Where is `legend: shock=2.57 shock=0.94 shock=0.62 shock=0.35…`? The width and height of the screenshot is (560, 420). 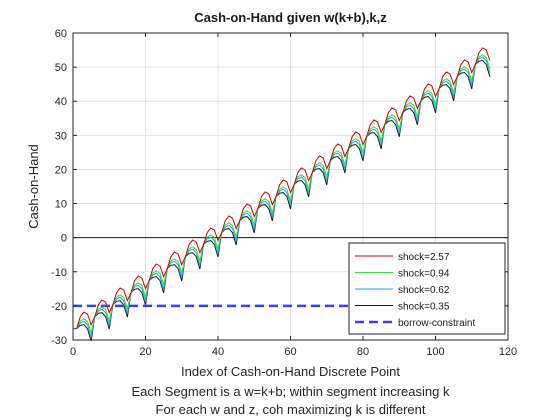 legend: shock=2.57 shock=0.94 shock=0.62 shock=0.35… is located at coordinates (427, 288).